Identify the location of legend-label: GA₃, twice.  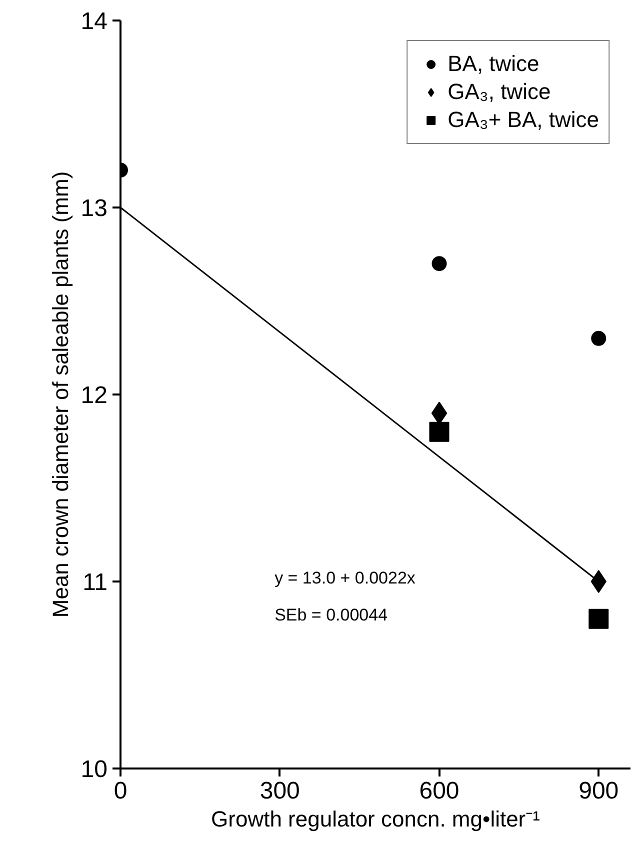
(499, 92).